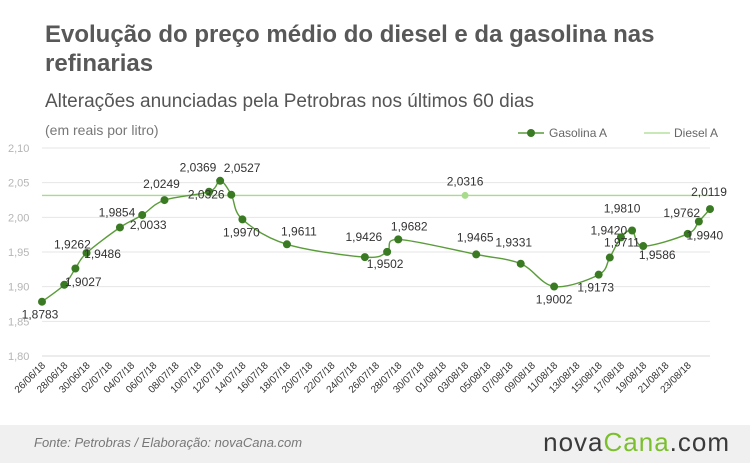 The image size is (750, 463). I want to click on y-tick-label: 2,10, so click(18, 149).